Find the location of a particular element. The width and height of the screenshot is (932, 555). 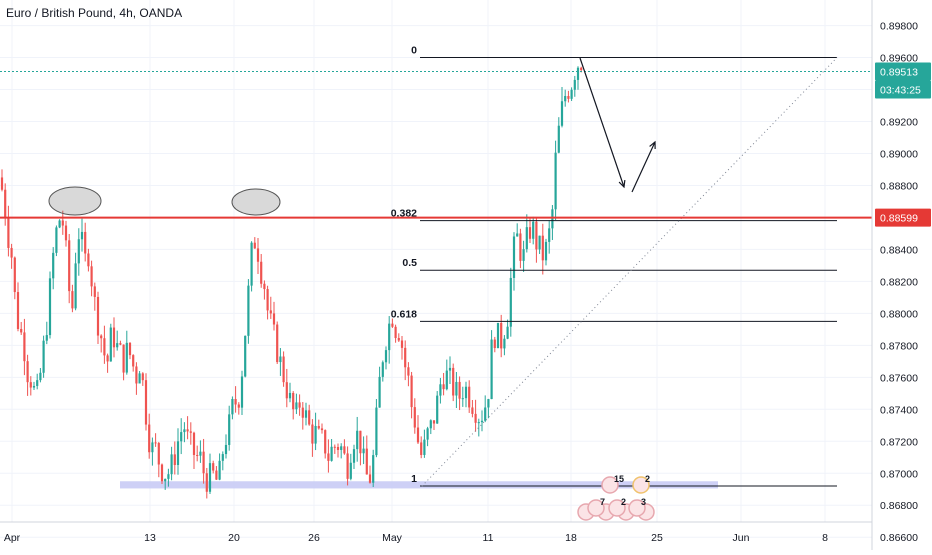

support-zone is located at coordinates (419, 485).